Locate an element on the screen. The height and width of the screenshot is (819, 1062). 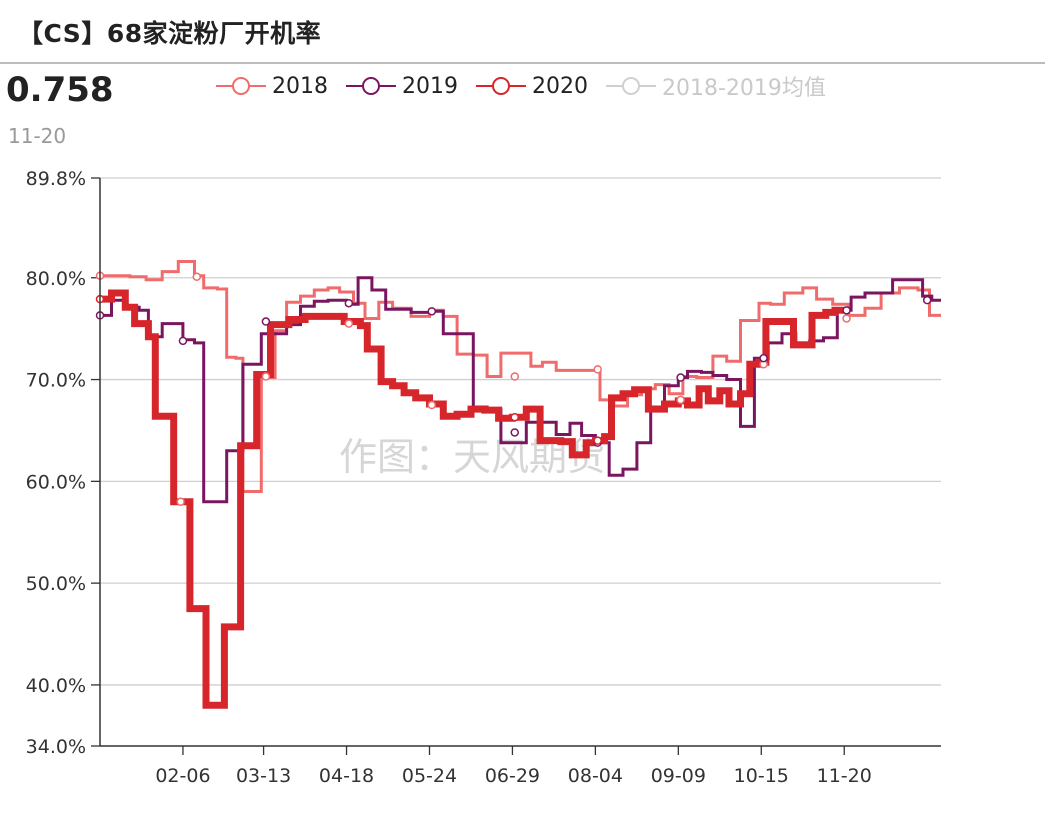
y-tick-label: 70.0% is located at coordinates (56, 381).